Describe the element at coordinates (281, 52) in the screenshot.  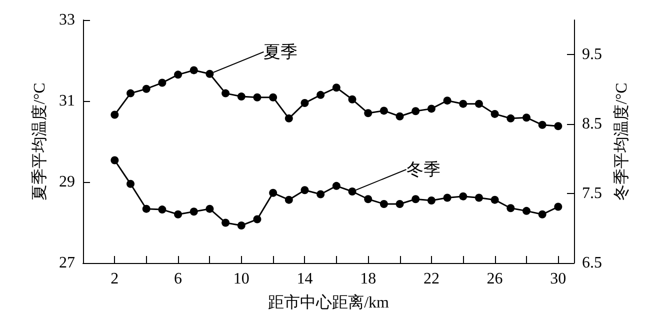
I see `legend-label: 夏季` at that location.